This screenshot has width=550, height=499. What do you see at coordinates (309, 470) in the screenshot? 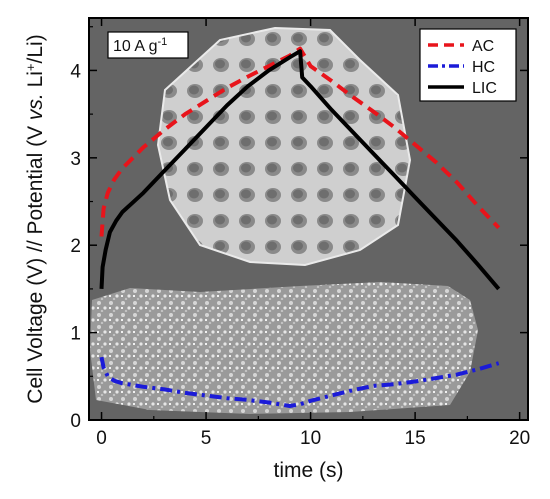
I see `x-axis-title: time (s)` at bounding box center [309, 470].